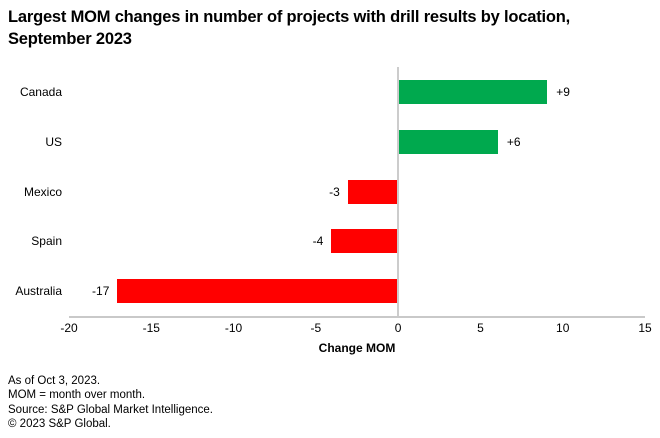 The height and width of the screenshot is (438, 660). I want to click on category-label-spain: Spain, so click(46, 241).